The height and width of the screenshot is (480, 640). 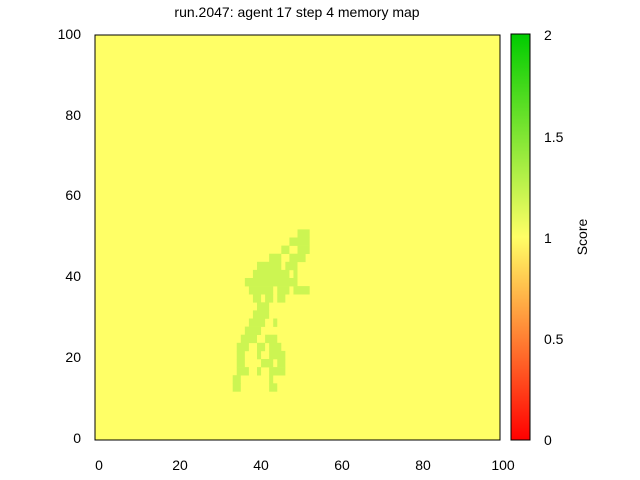 I want to click on y-tick-label: 80, so click(x=73, y=115).